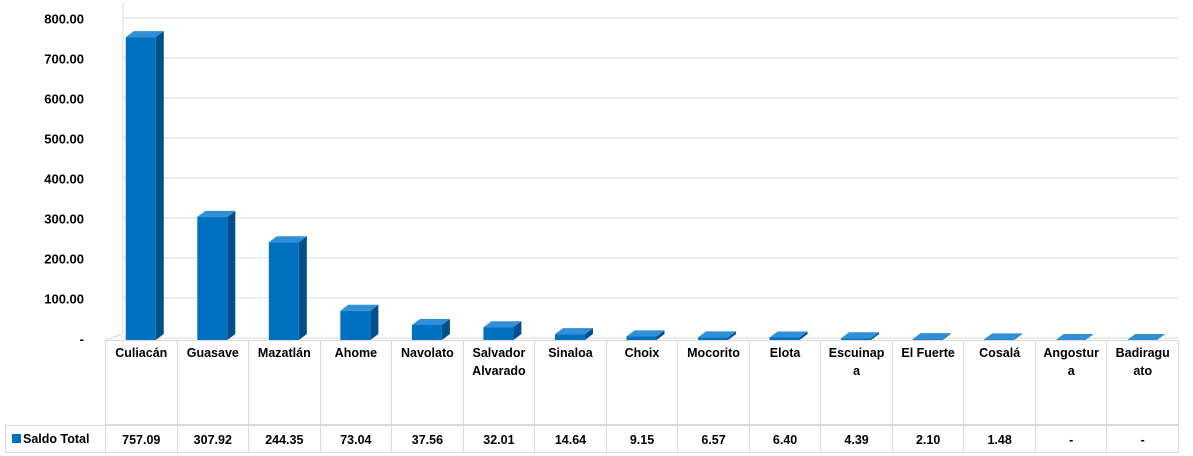  What do you see at coordinates (427, 382) in the screenshot?
I see `category-cell: Navolato` at bounding box center [427, 382].